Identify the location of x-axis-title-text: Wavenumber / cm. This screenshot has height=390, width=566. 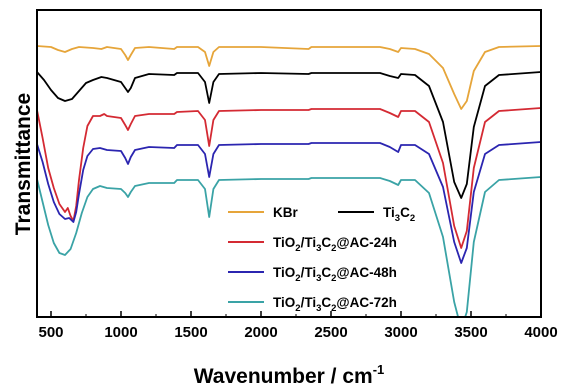
(283, 376).